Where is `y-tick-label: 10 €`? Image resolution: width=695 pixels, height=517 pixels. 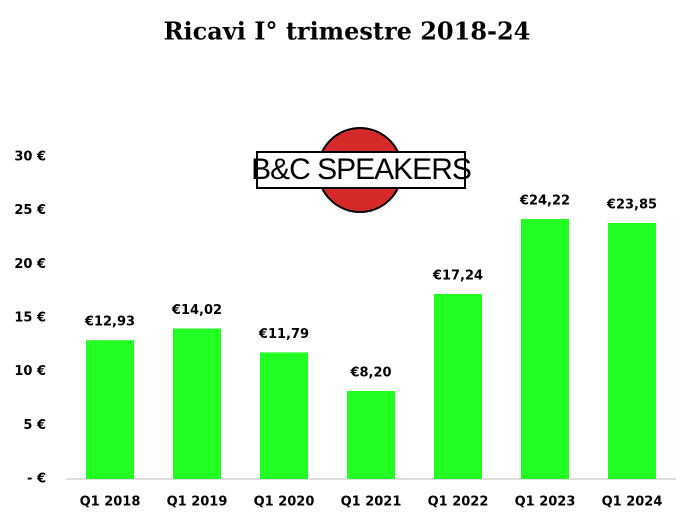
y-tick-label: 10 € is located at coordinates (30, 371).